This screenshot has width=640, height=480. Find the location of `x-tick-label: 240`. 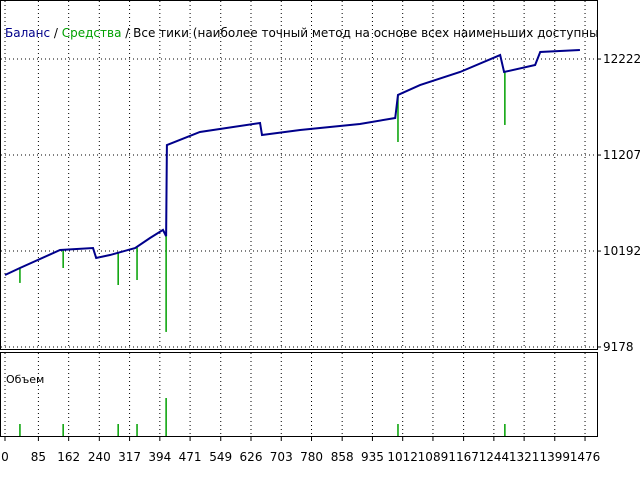

x-tick-label: 240 is located at coordinates (99, 457).